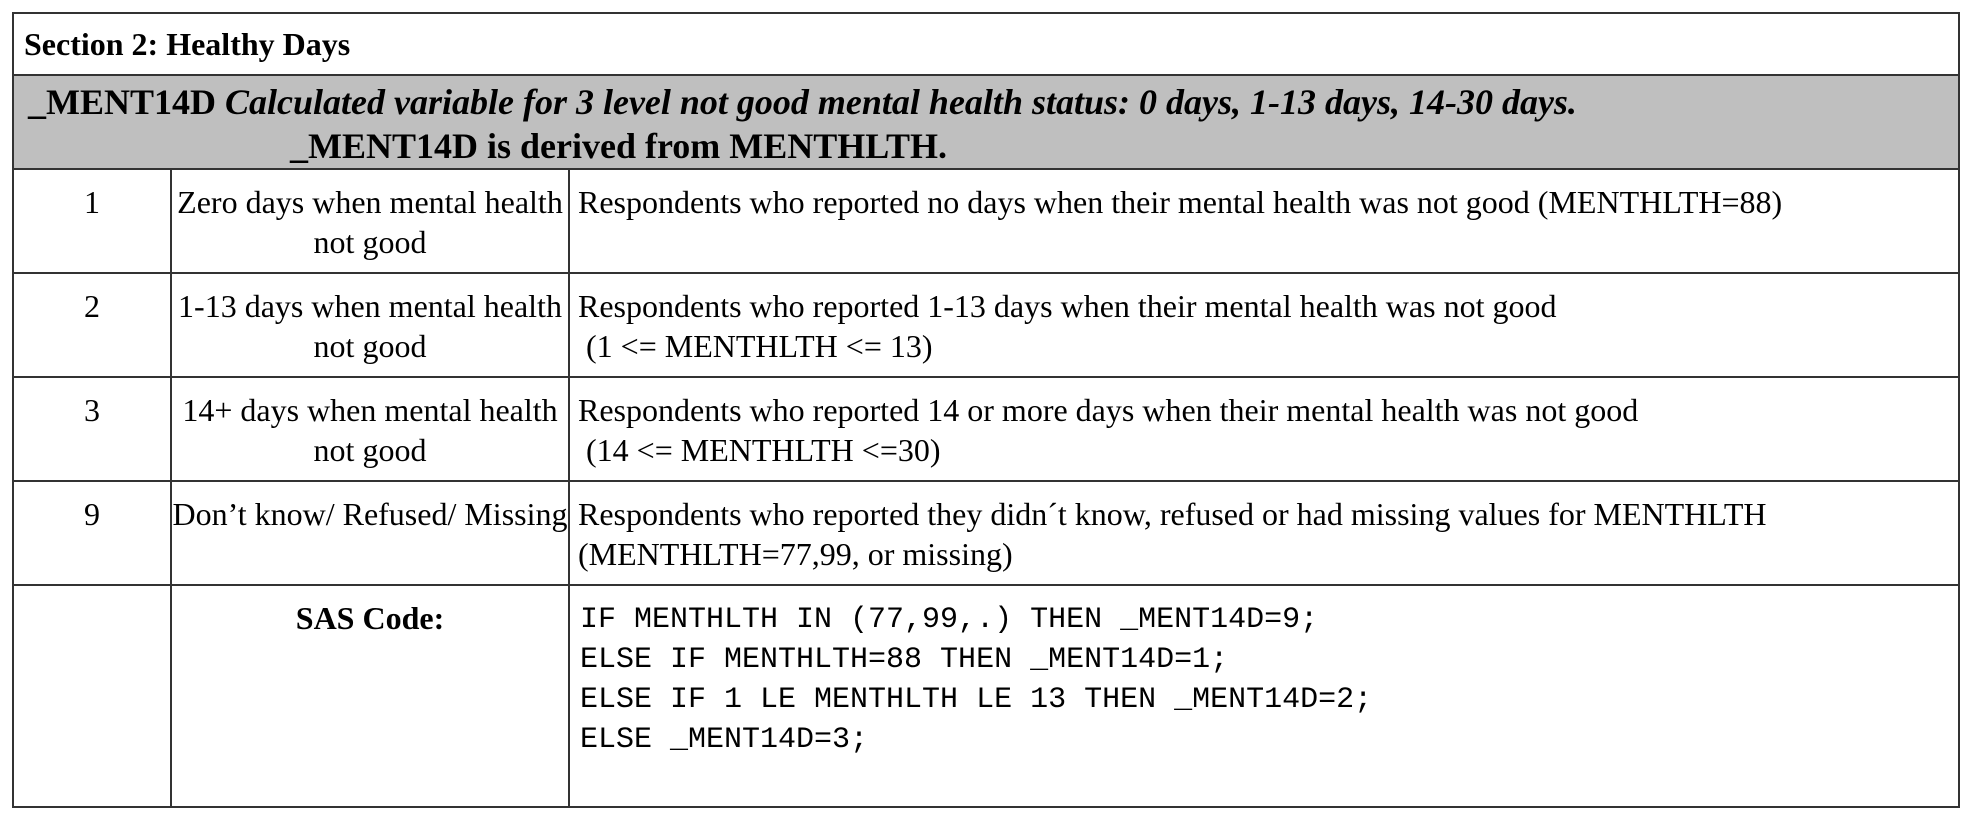  Describe the element at coordinates (92, 221) in the screenshot. I see `value-cell: 1` at that location.